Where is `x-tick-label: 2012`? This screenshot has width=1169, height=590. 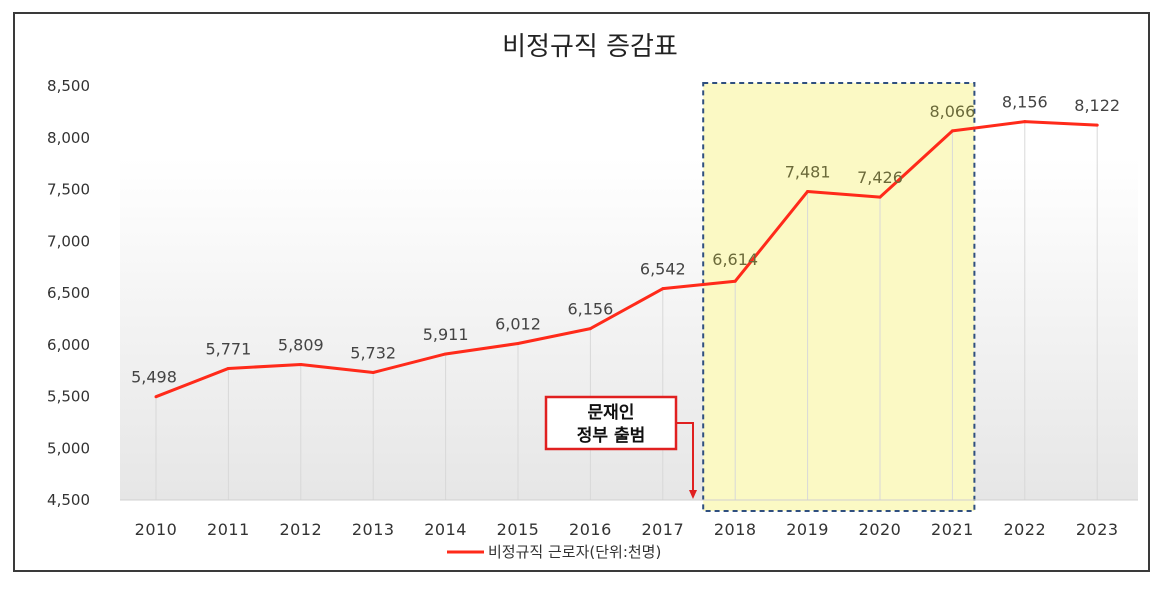 x-tick-label: 2012 is located at coordinates (300, 529).